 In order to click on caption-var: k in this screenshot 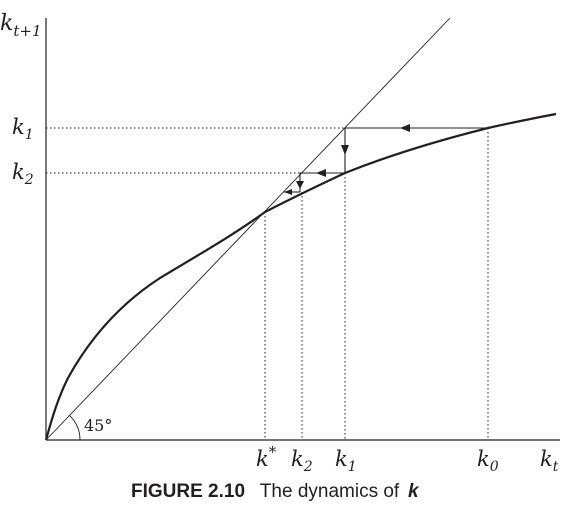, I will do `click(414, 491)`.